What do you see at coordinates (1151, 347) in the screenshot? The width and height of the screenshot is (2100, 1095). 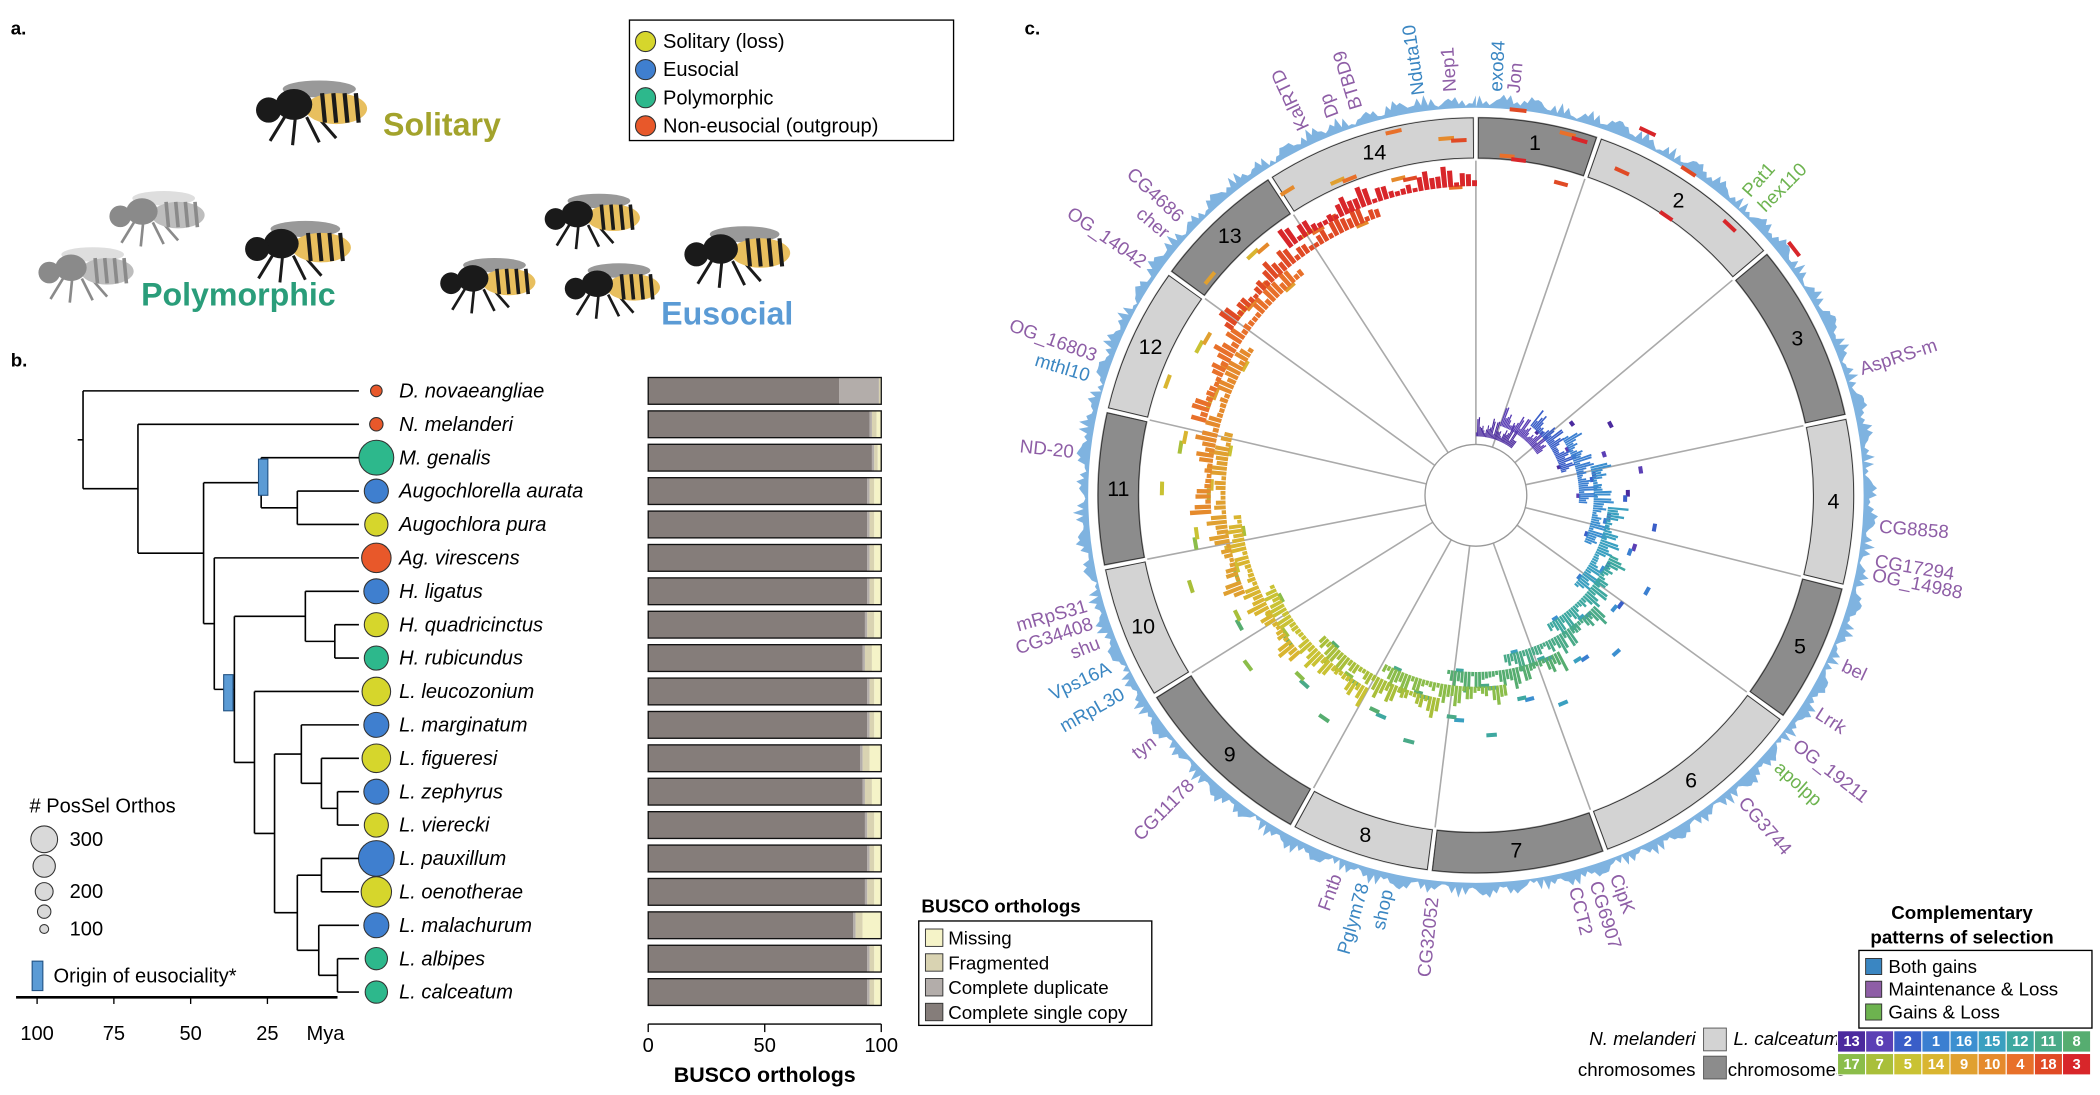 I see `chromosome-label: 12` at bounding box center [1151, 347].